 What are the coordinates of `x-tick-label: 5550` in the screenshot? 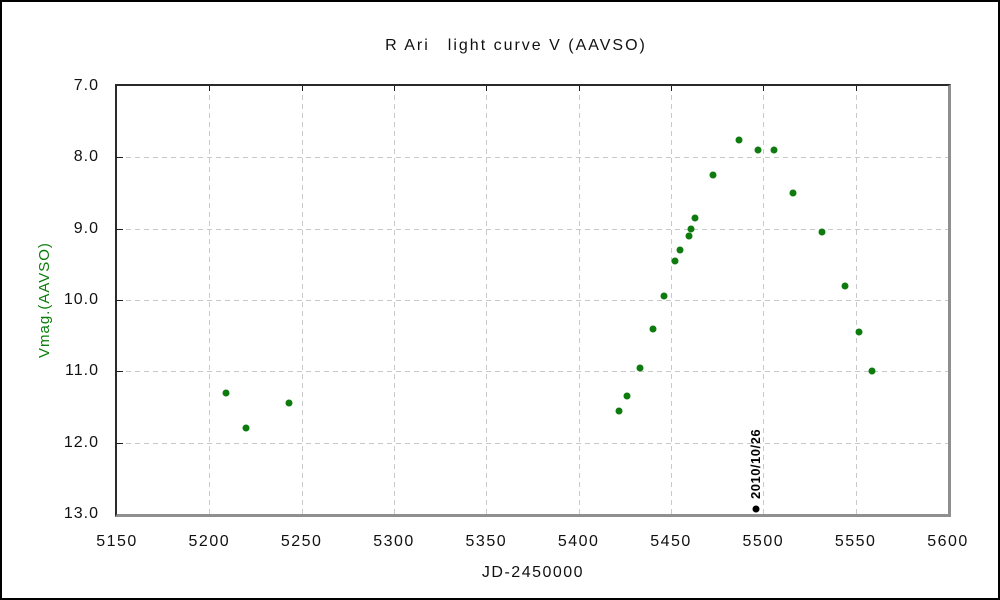 It's located at (855, 541).